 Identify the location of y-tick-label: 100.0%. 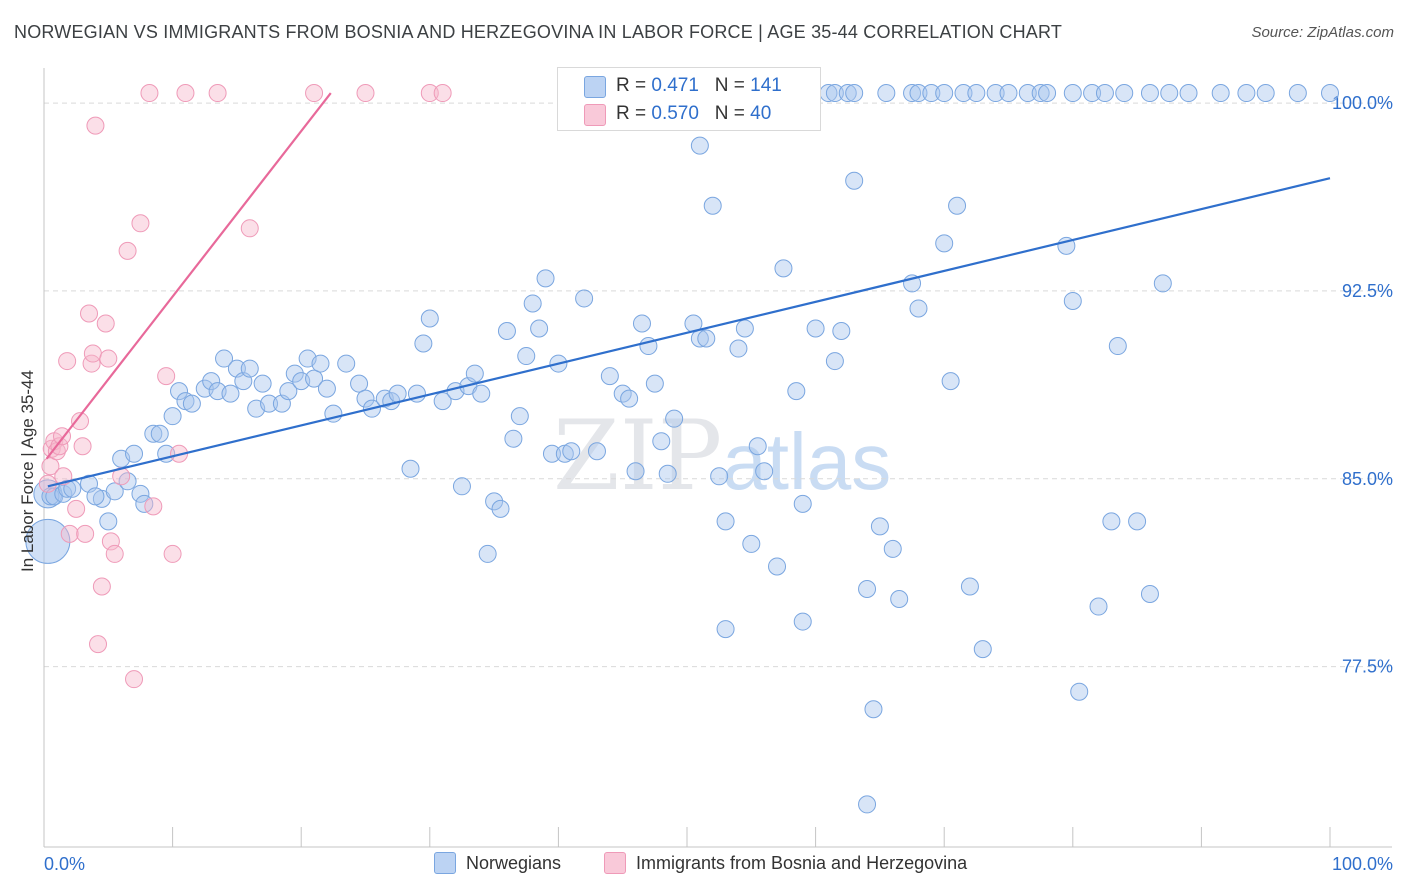
(1362, 103).